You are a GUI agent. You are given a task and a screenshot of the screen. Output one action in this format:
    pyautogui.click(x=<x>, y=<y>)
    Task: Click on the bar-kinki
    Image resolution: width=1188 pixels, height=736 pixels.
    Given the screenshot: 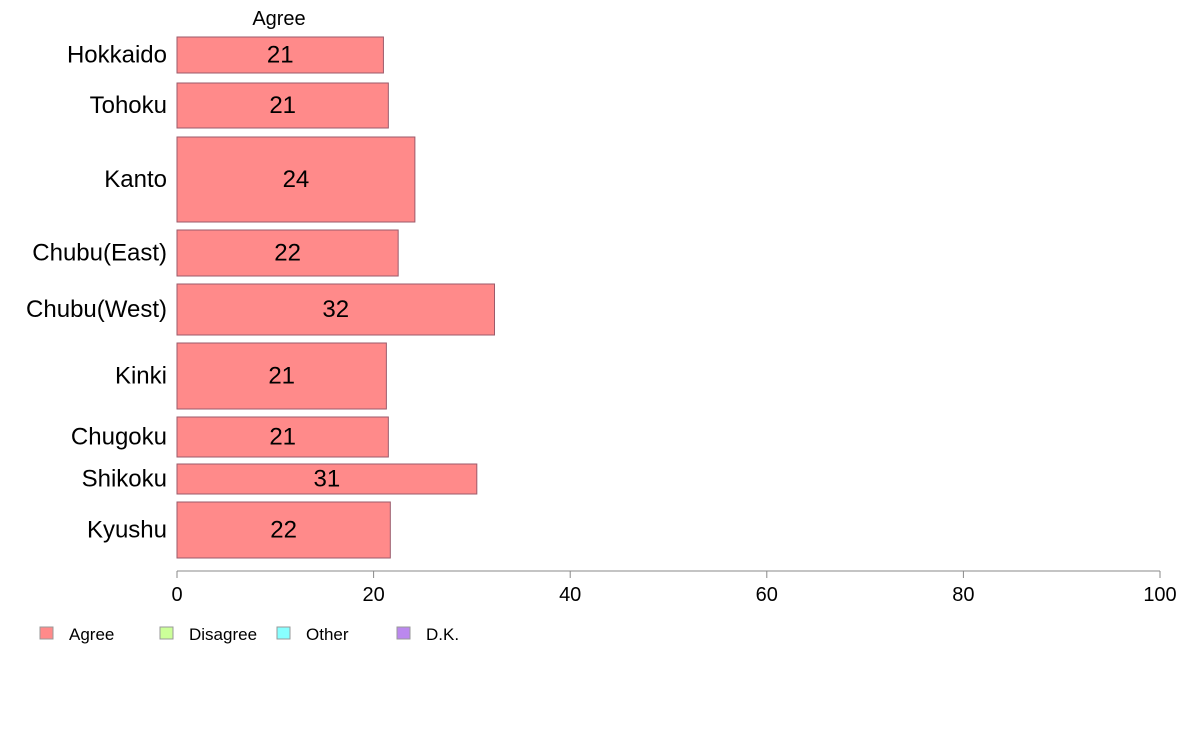 What is the action you would take?
    pyautogui.click(x=281, y=376)
    